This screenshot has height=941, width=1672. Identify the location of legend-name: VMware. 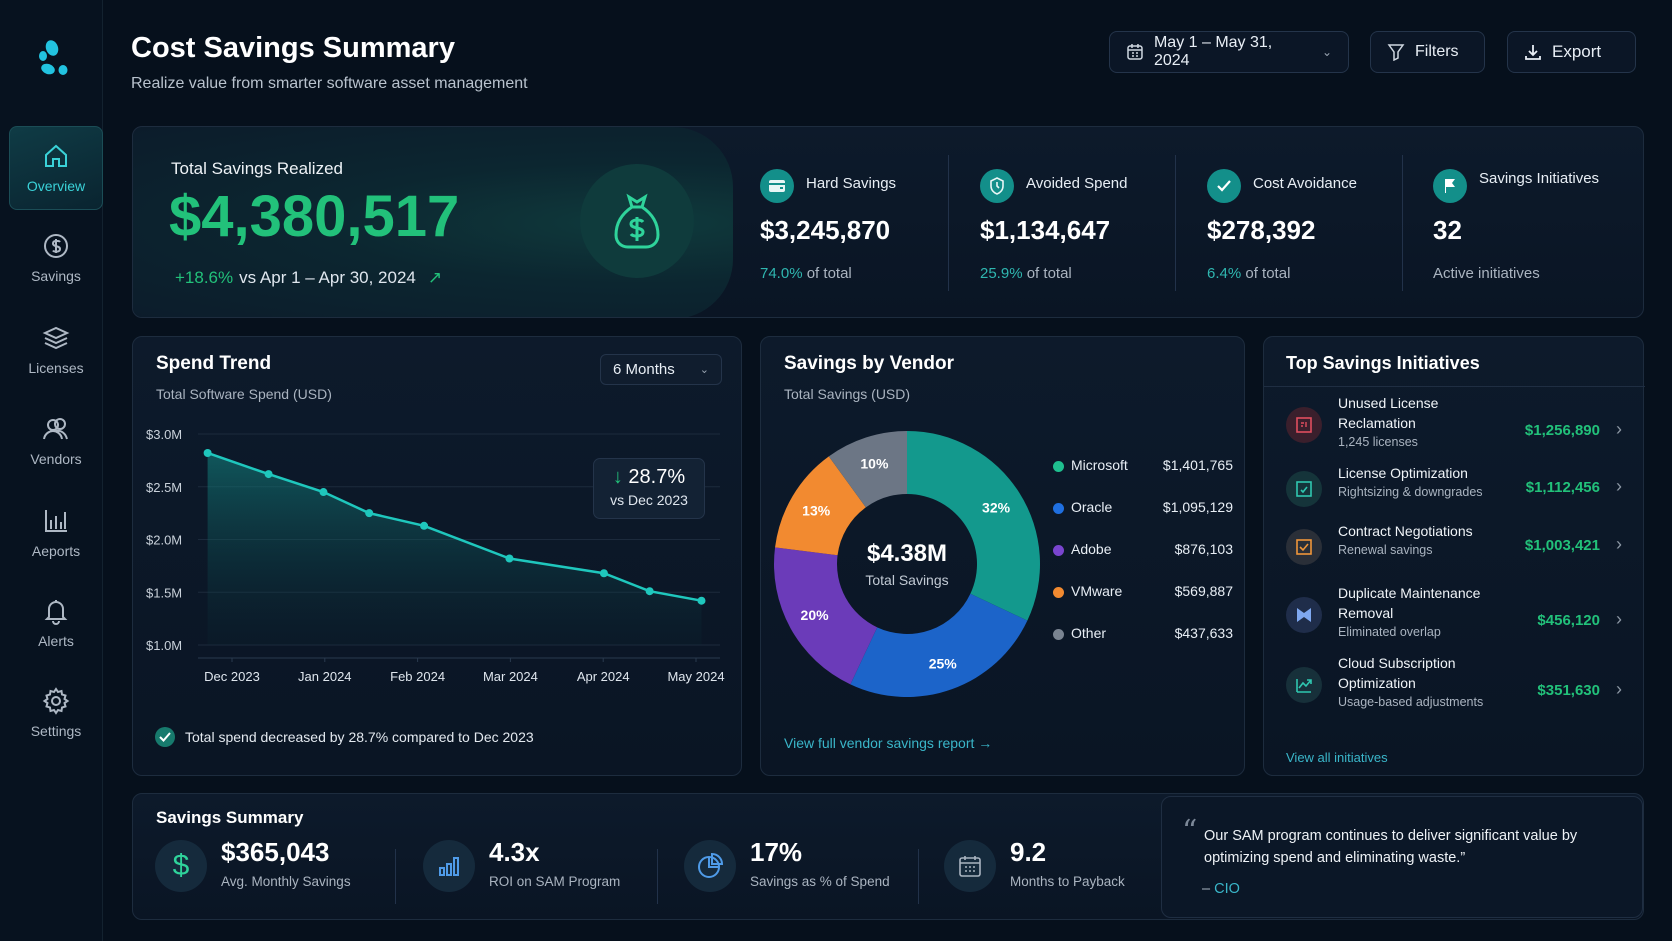
(1097, 591).